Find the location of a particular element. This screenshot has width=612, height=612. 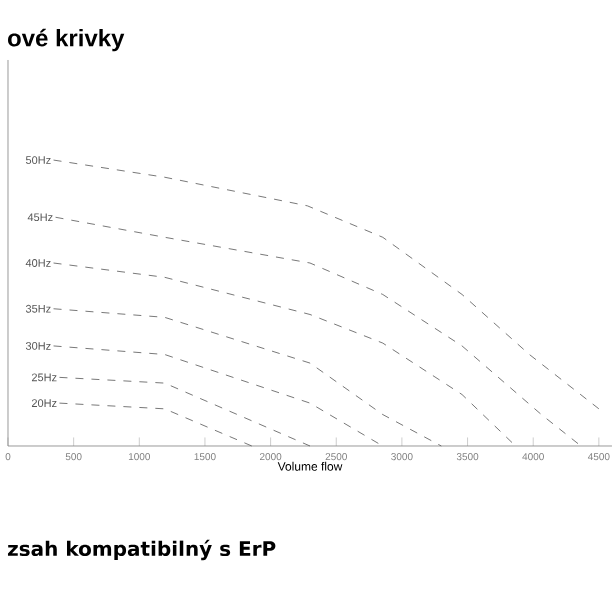

text: zsah kompatibilný s ErP is located at coordinates (141, 550).